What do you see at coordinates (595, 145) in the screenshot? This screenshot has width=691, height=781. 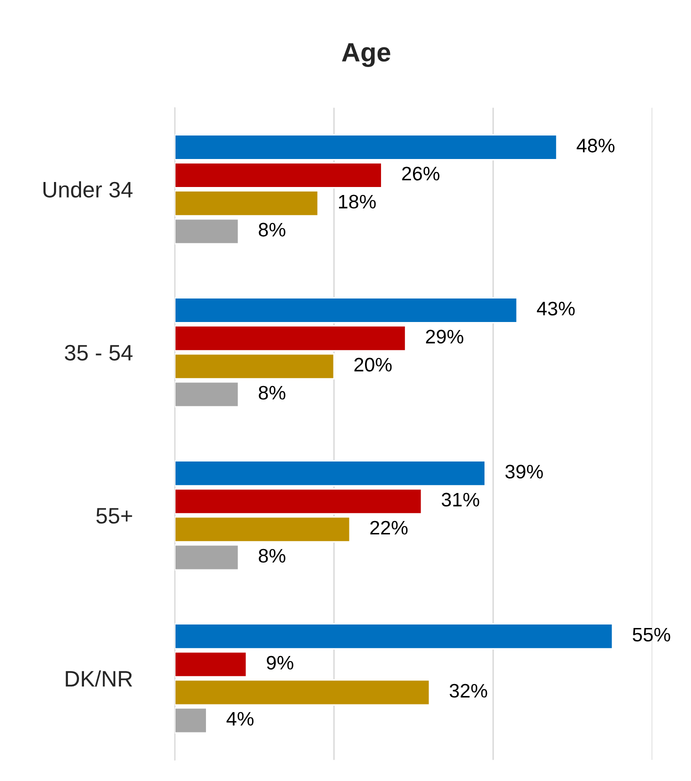 I see `data-label: 48%` at bounding box center [595, 145].